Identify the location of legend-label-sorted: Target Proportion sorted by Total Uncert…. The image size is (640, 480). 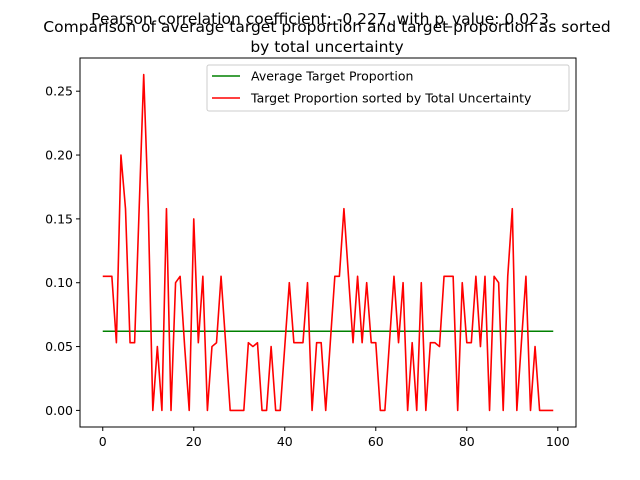
(391, 98).